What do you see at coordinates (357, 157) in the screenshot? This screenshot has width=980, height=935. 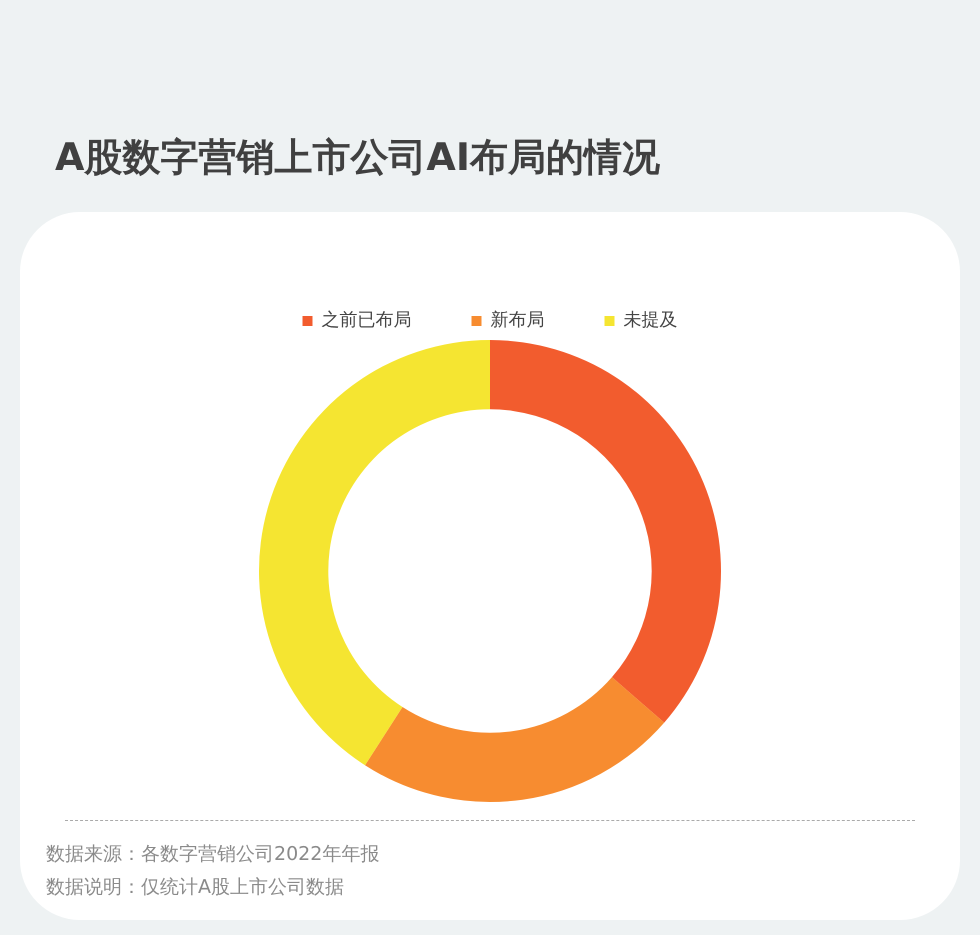 I see `chart-title: A股数字营销上市公司AI布局的情况` at bounding box center [357, 157].